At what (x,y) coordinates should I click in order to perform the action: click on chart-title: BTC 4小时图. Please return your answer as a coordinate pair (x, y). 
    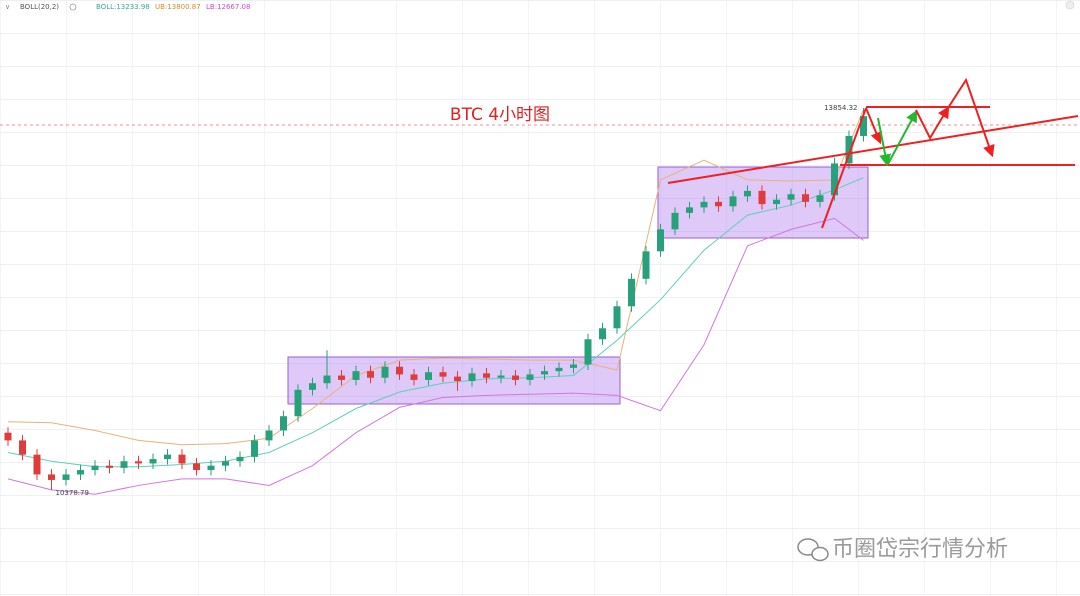
    Looking at the image, I should click on (500, 115).